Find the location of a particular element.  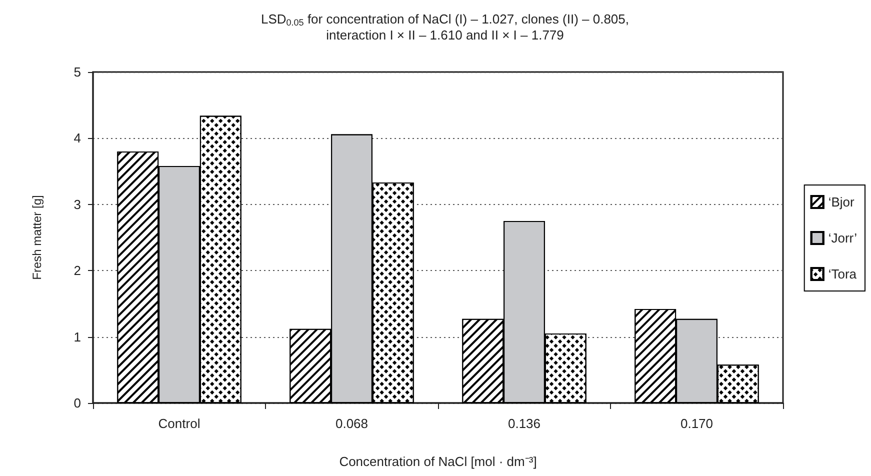

x-tick-label: 0.136 is located at coordinates (524, 423).